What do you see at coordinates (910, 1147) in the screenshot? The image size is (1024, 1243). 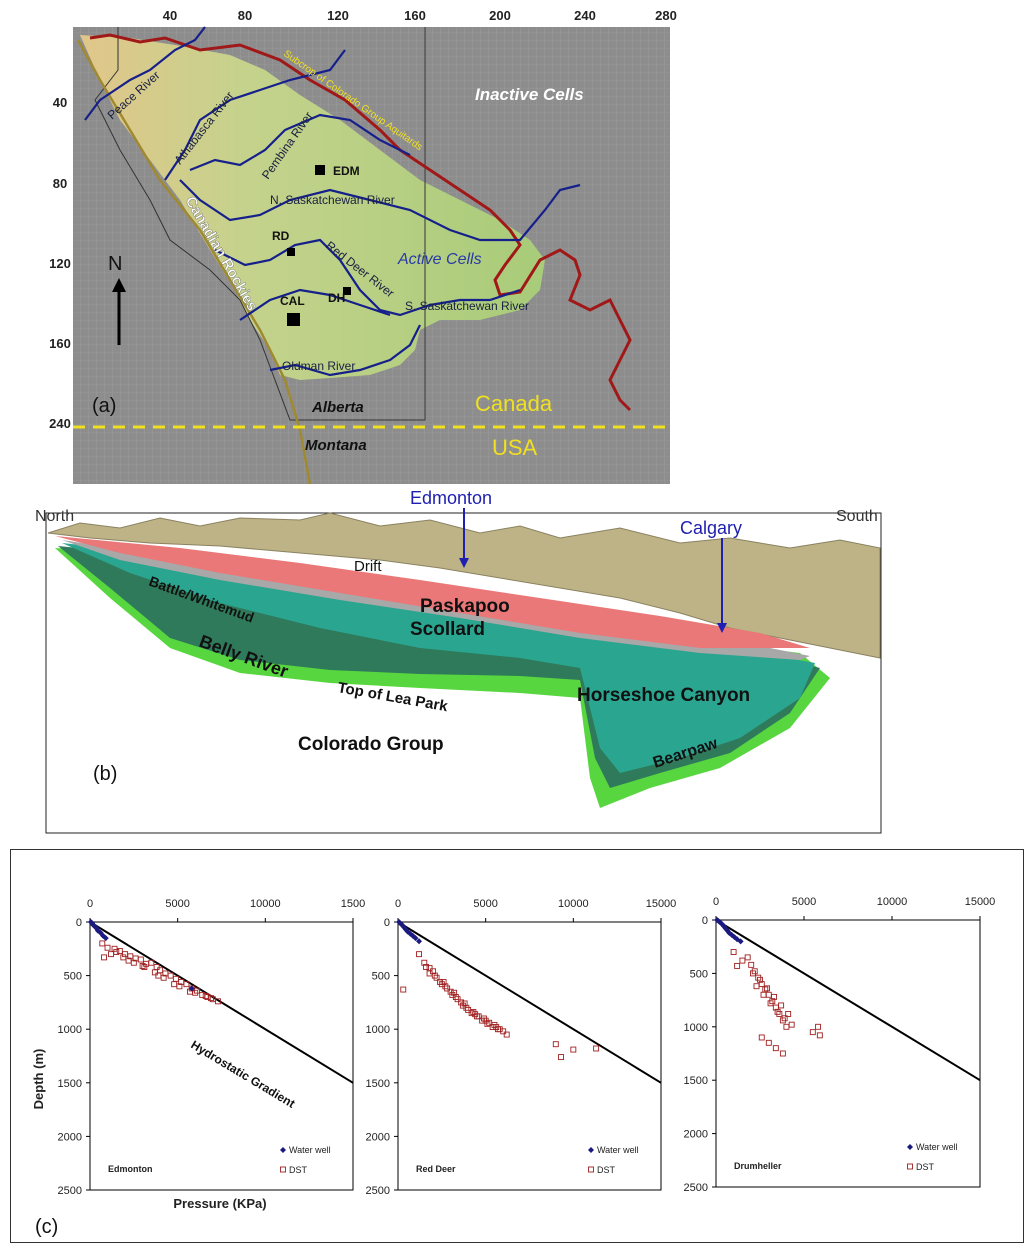 I see `legend-water-well-marker` at bounding box center [910, 1147].